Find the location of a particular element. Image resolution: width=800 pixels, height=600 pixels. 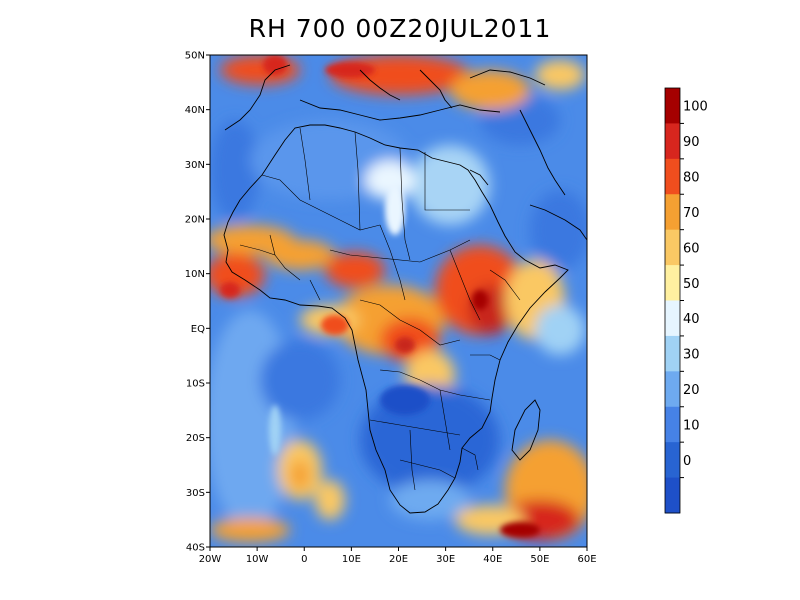

lat-tick-label: EQ is located at coordinates (198, 329).